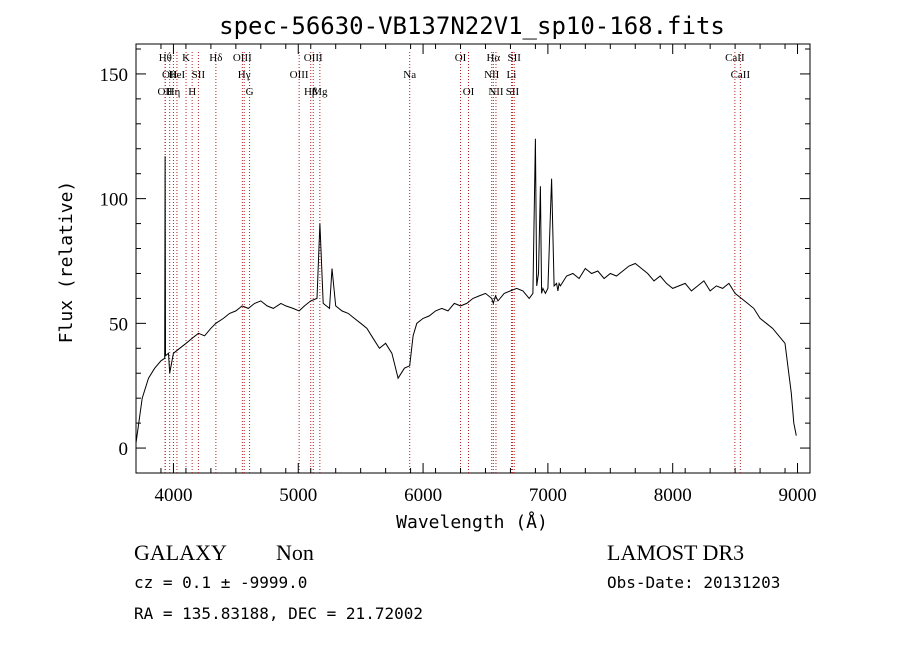  I want to click on x-tick-label: 8000, so click(673, 495).